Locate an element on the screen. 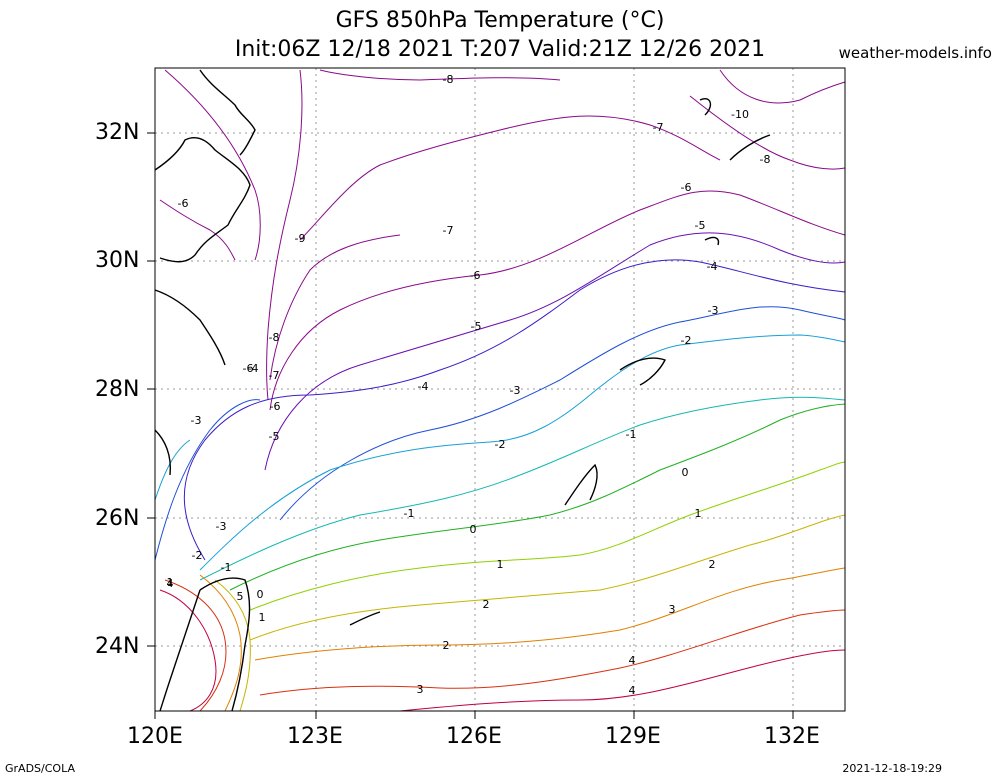 This screenshot has height=779, width=1000. isotherm-m6 is located at coordinates (197, 230).